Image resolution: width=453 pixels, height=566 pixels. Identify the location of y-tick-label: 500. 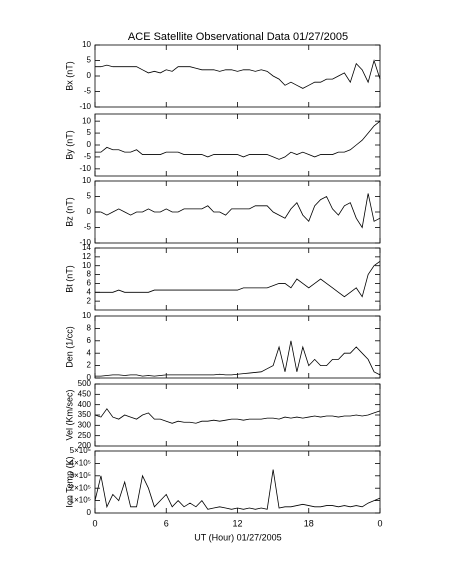
(85, 383).